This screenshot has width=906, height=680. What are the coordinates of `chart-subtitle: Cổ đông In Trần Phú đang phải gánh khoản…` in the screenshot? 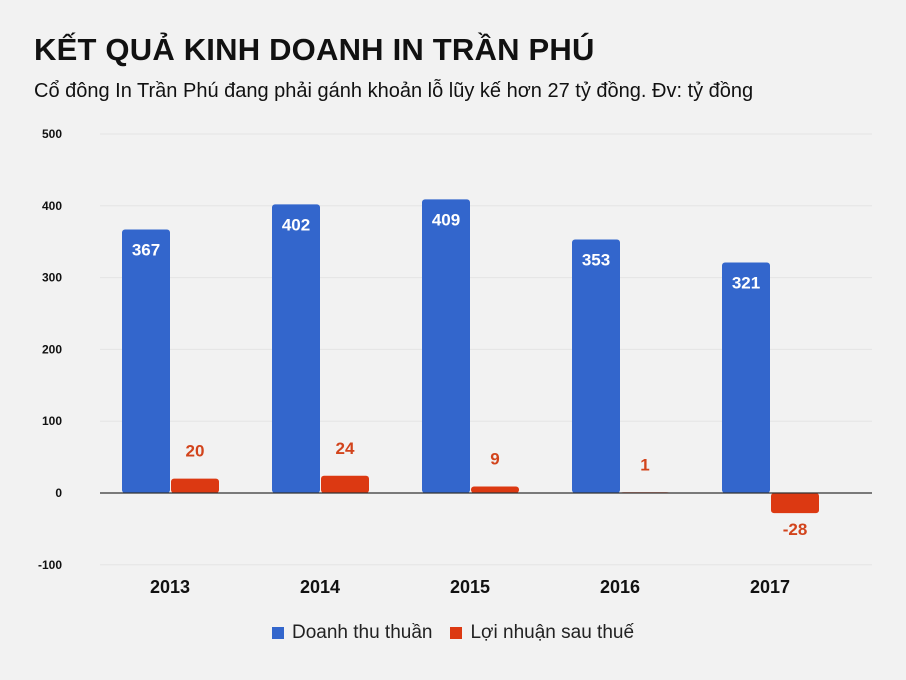 It's located at (394, 91).